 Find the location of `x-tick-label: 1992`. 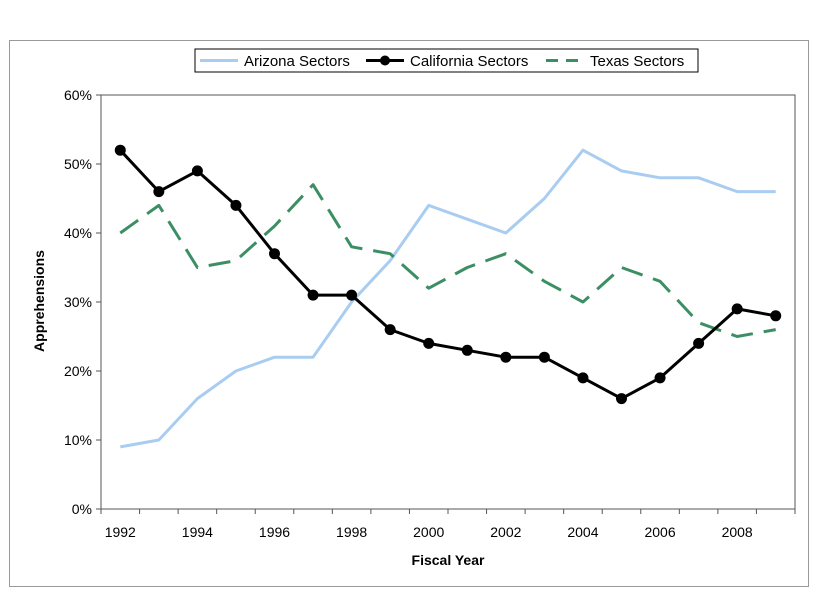

x-tick-label: 1992 is located at coordinates (120, 532).